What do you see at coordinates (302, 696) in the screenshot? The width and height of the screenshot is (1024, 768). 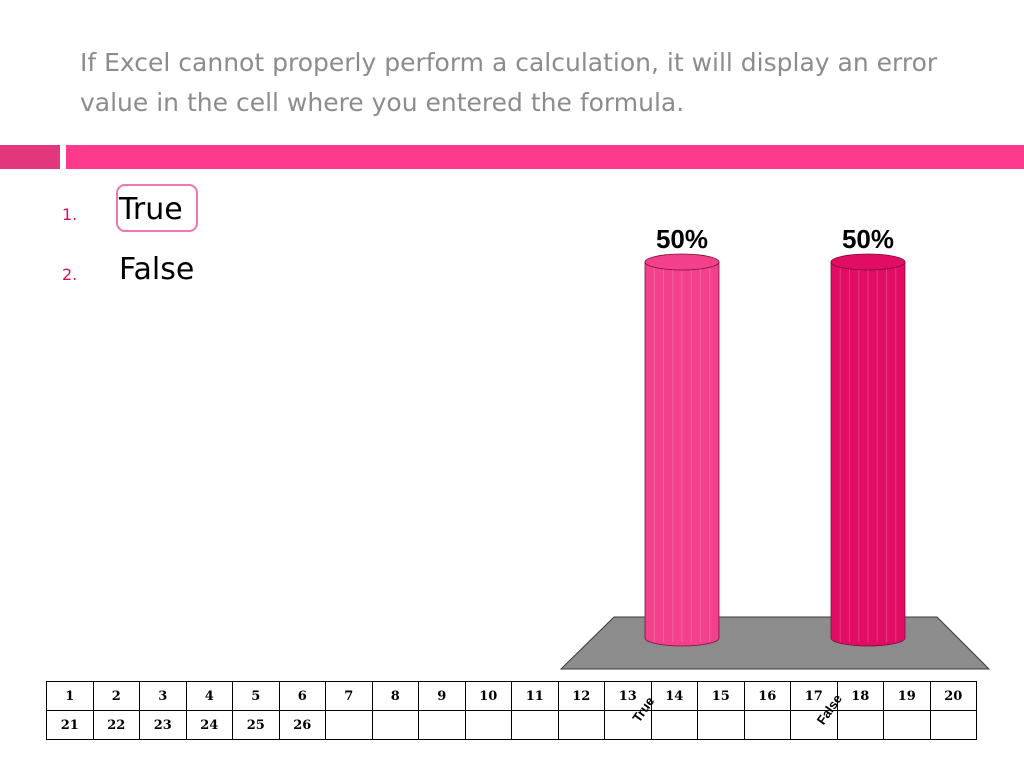 I see `keypad-cell: 6` at bounding box center [302, 696].